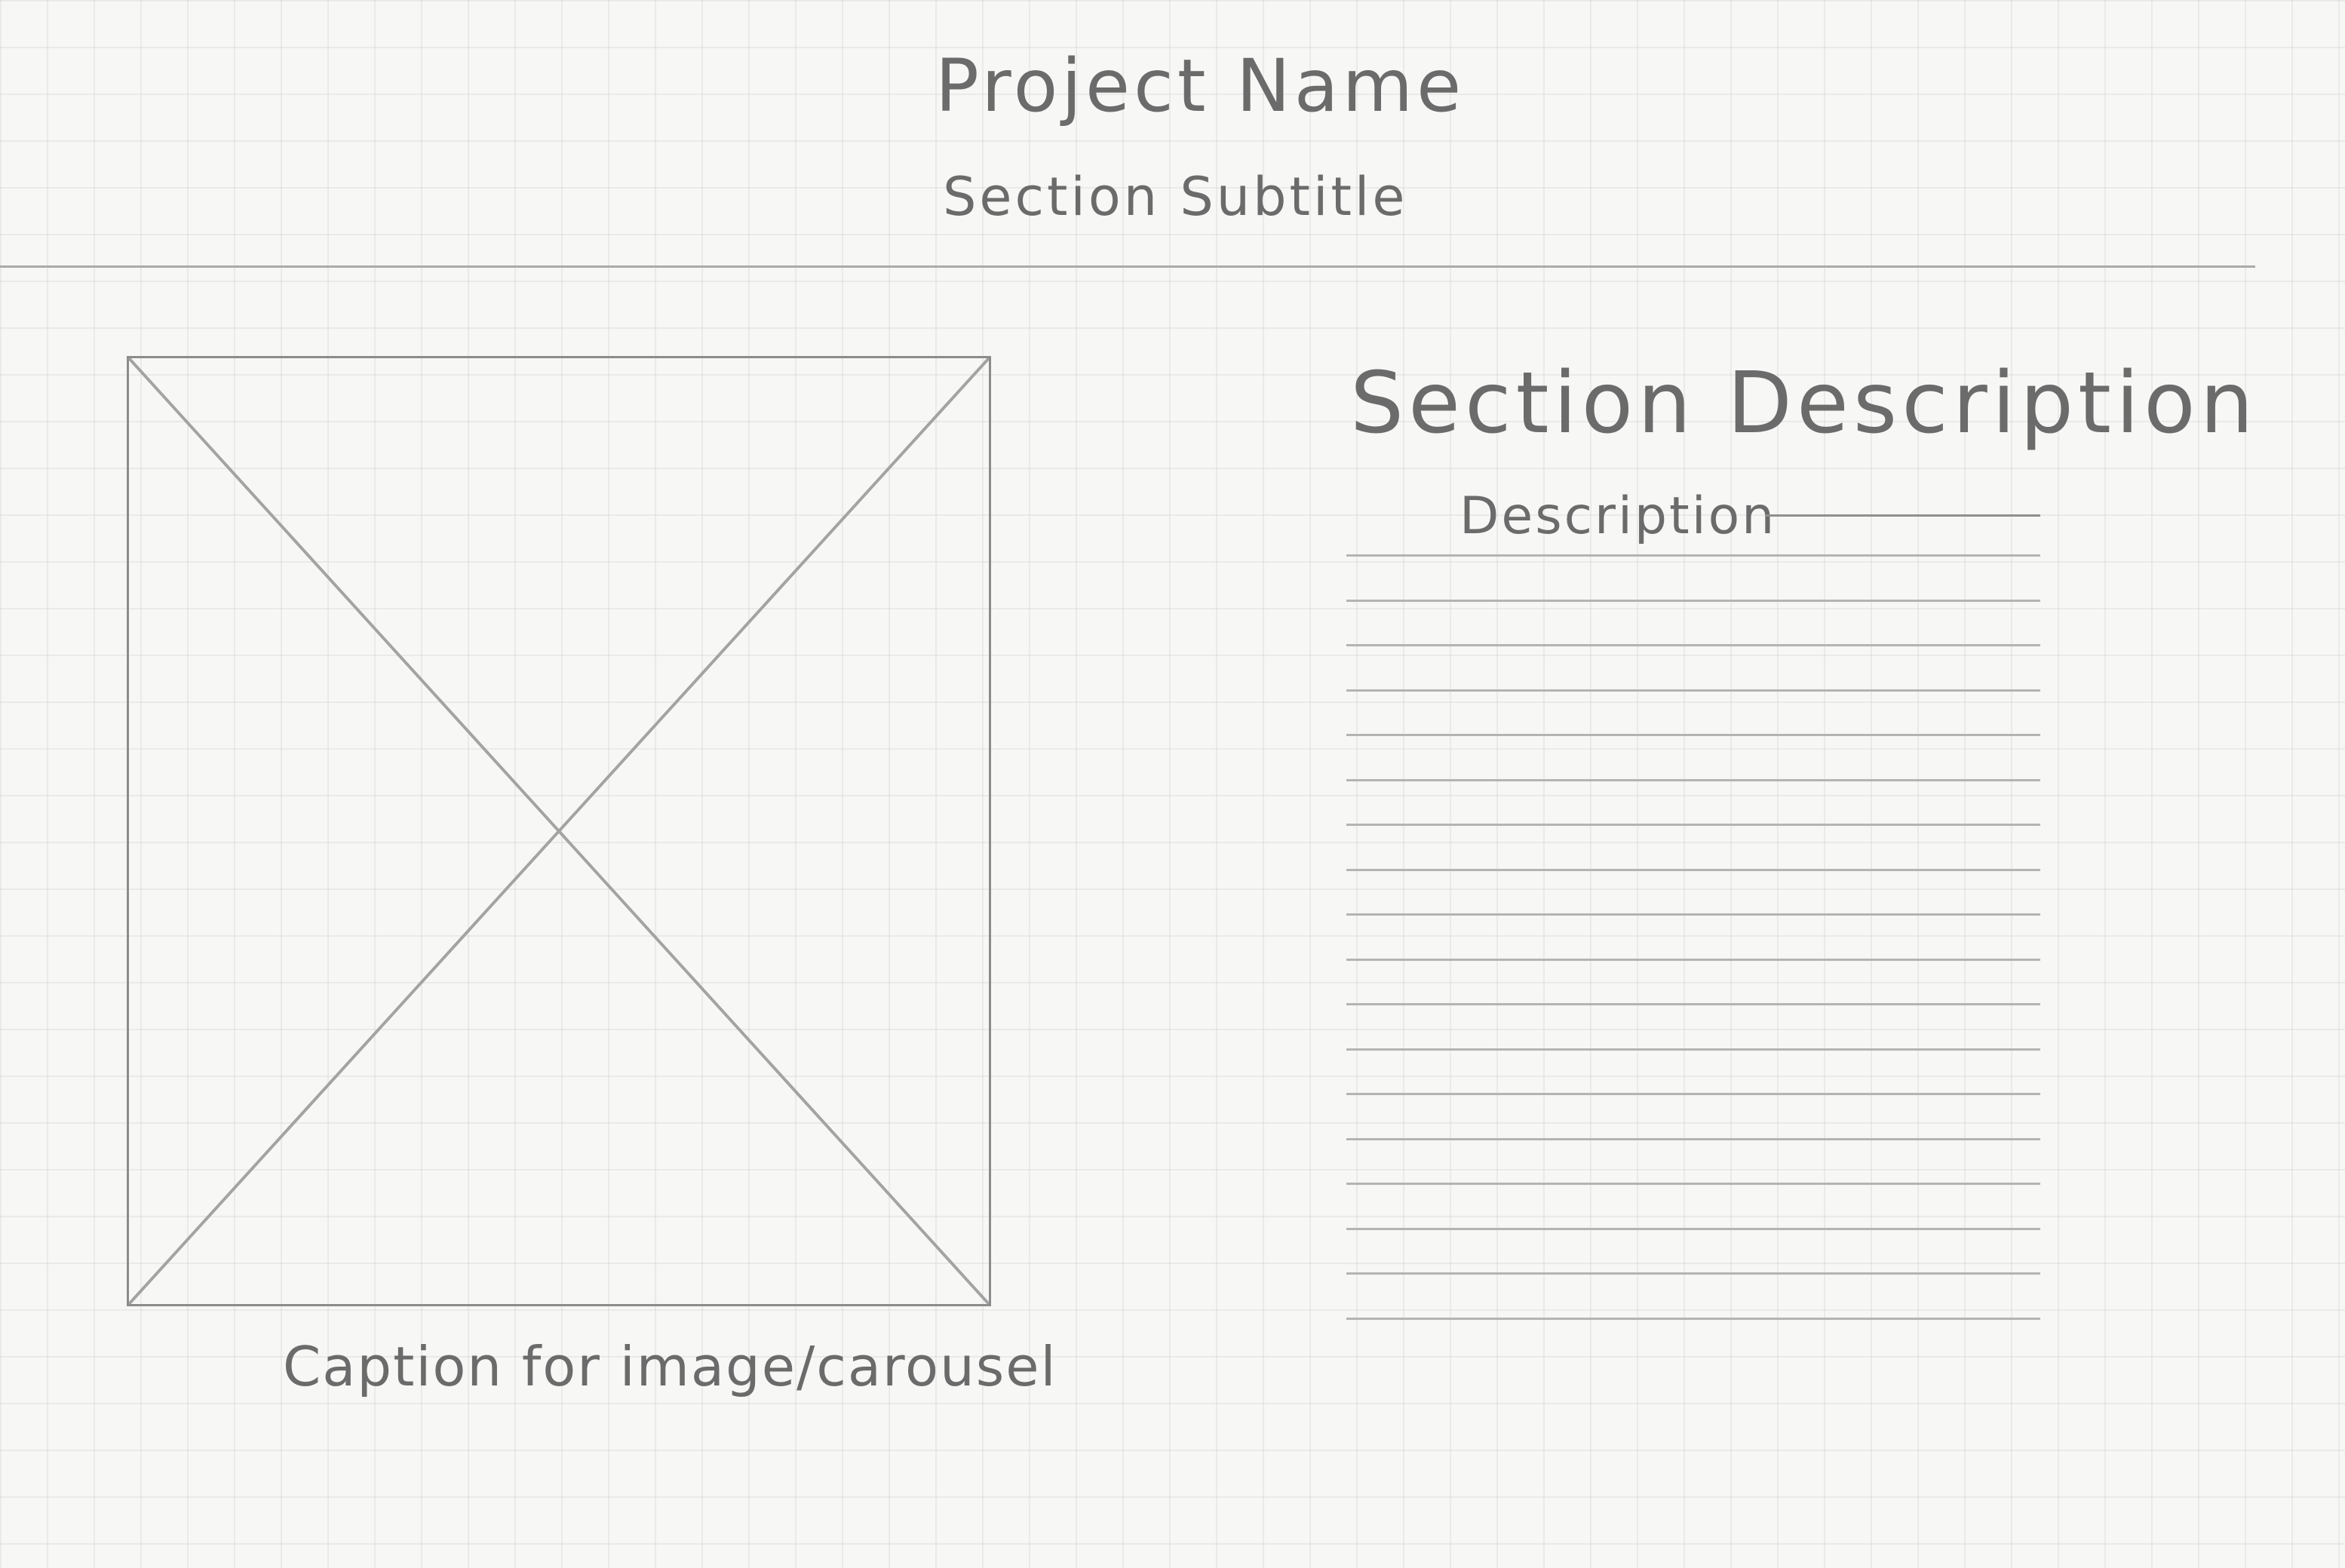  What do you see at coordinates (1902, 515) in the screenshot?
I see `description-label-underline` at bounding box center [1902, 515].